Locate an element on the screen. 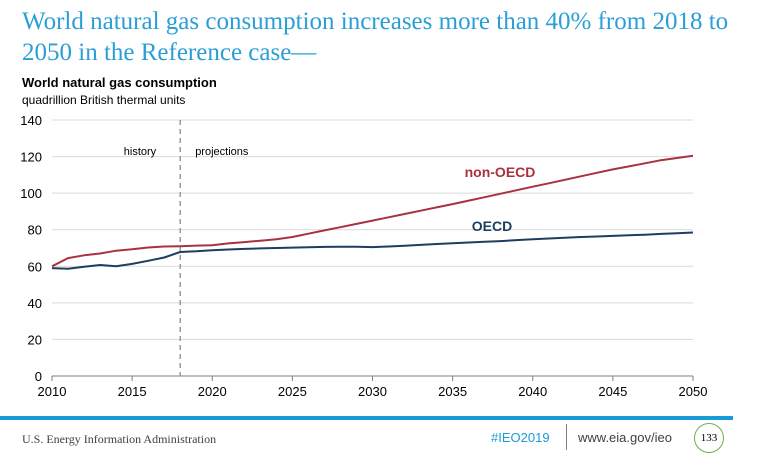 Image resolution: width=780 pixels, height=465 pixels. y-tick-label: 0 is located at coordinates (38, 376).